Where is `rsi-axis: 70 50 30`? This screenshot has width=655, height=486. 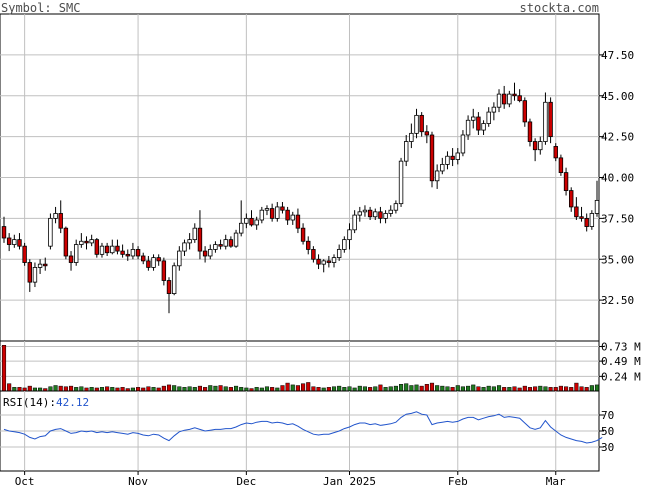 rsi-axis: 70 50 30 is located at coordinates (606, 431).